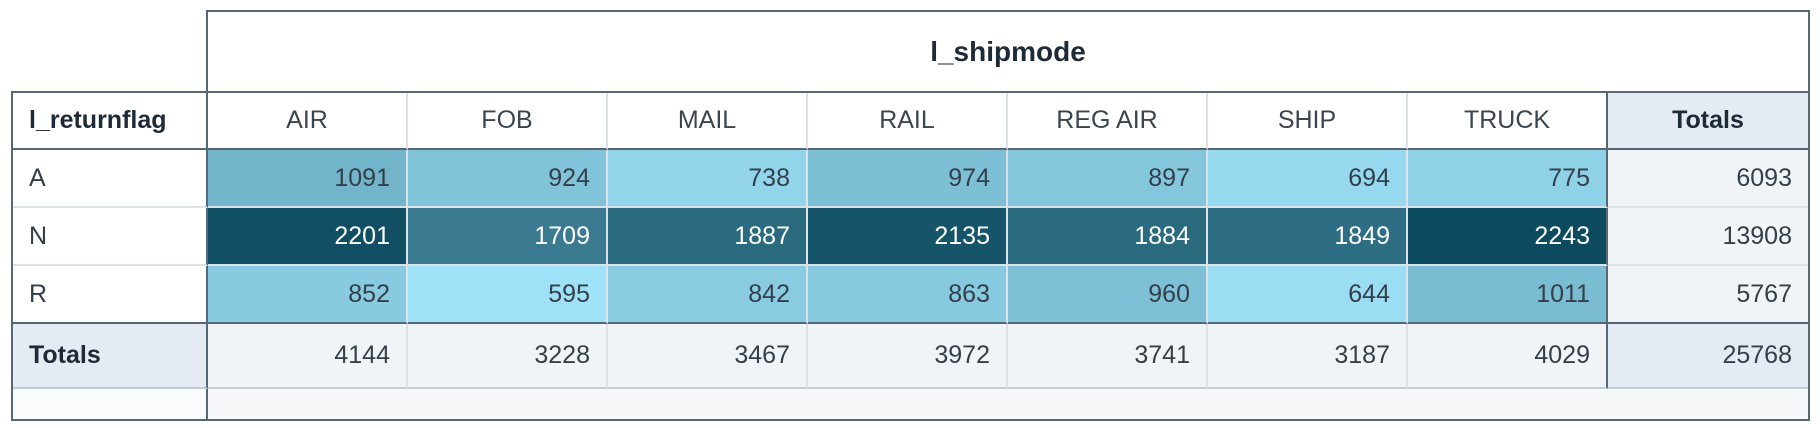 Image resolution: width=1820 pixels, height=428 pixels. I want to click on column-header-fob: FOB, so click(508, 121).